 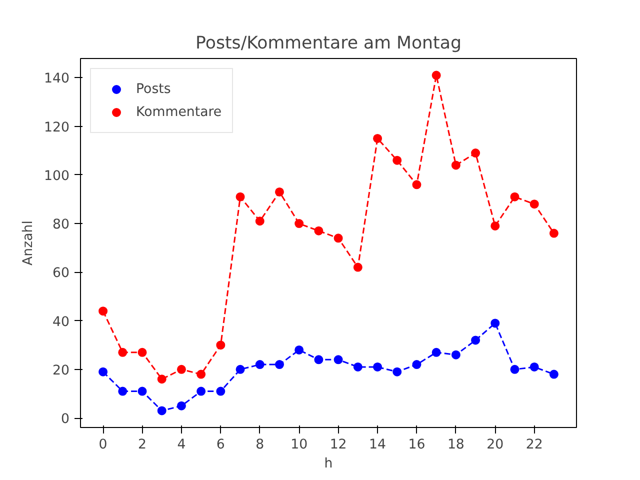 What do you see at coordinates (495, 445) in the screenshot?
I see `x-tick-label: 20` at bounding box center [495, 445].